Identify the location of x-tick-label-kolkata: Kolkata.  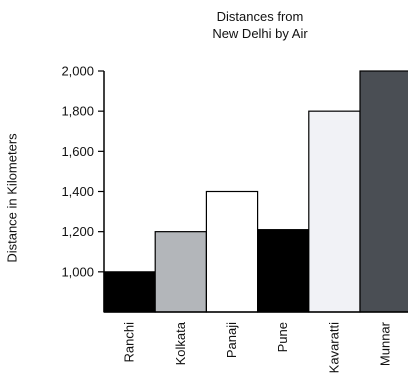
(180, 343).